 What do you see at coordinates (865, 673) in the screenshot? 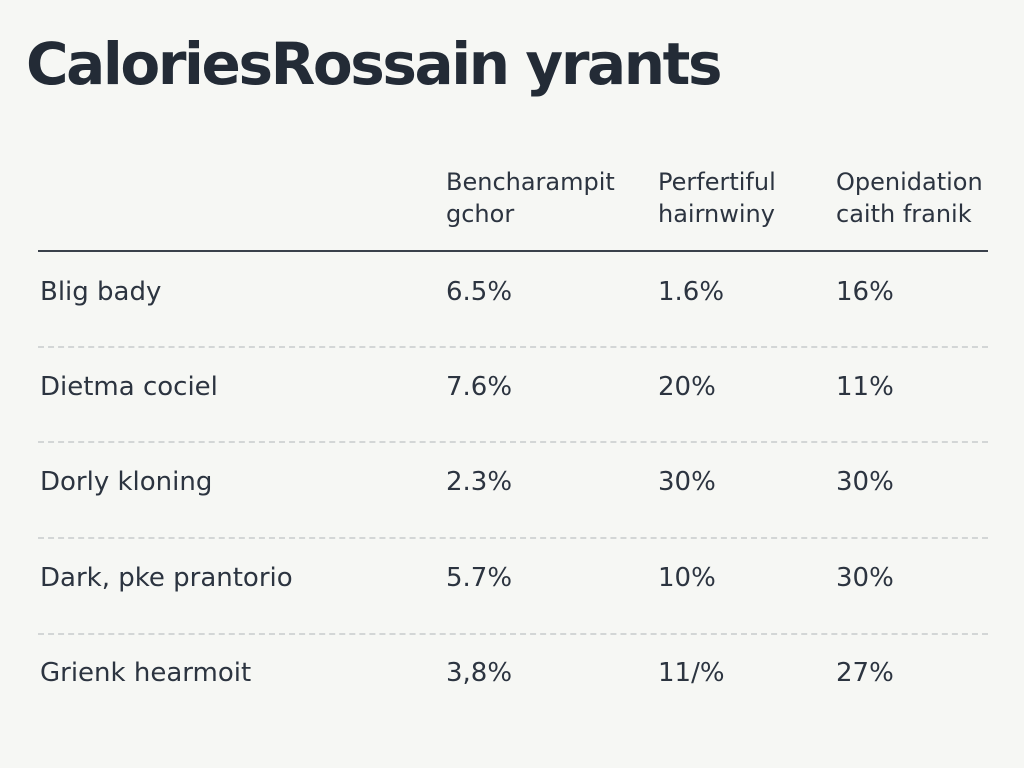
I see `row-value: 27%` at bounding box center [865, 673].